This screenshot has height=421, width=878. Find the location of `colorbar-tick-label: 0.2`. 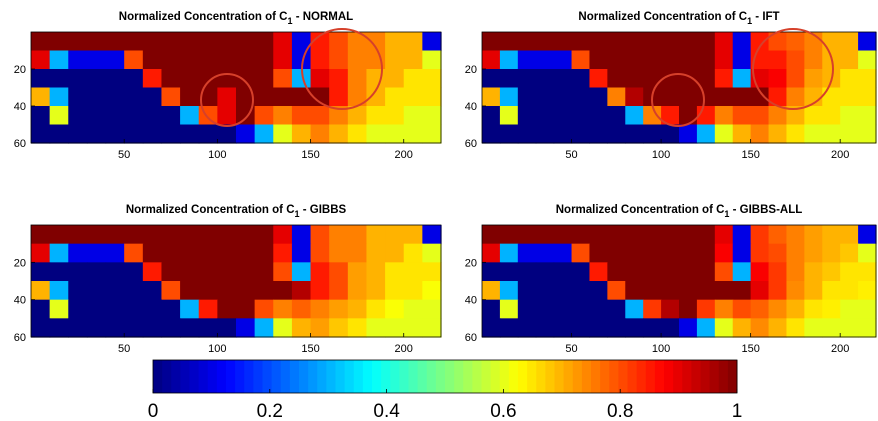

colorbar-tick-label: 0.2 is located at coordinates (270, 411).